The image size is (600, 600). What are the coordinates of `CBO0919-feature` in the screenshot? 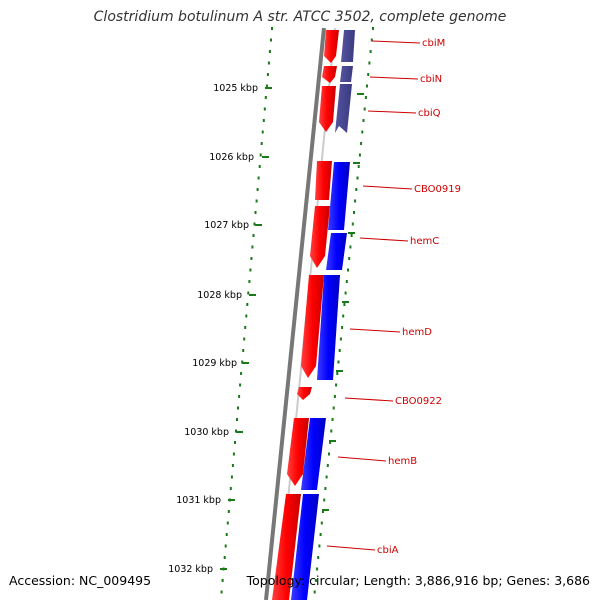 It's located at (323, 180).